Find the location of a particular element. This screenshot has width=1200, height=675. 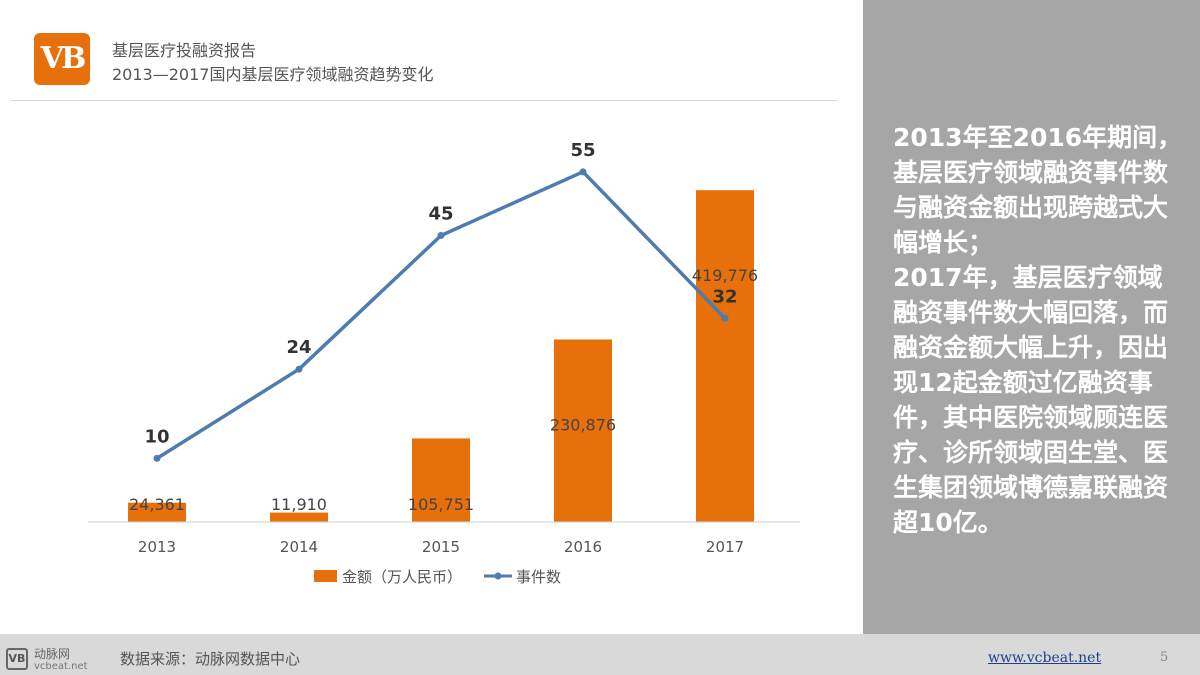

footer-brand-url: vcbeat.net is located at coordinates (61, 666).